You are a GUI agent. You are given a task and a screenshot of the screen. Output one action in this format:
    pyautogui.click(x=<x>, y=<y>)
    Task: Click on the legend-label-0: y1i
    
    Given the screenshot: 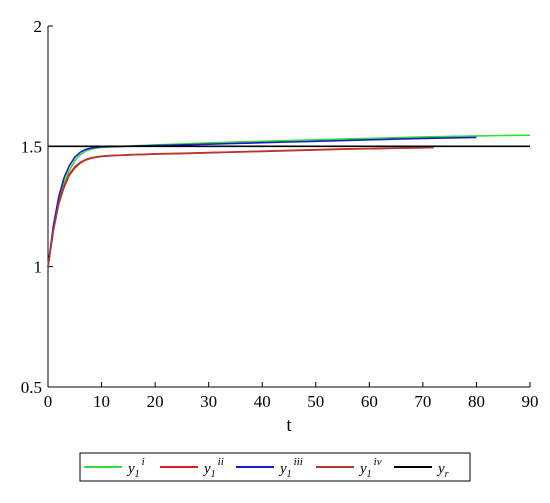 What is the action you would take?
    pyautogui.click(x=135, y=468)
    